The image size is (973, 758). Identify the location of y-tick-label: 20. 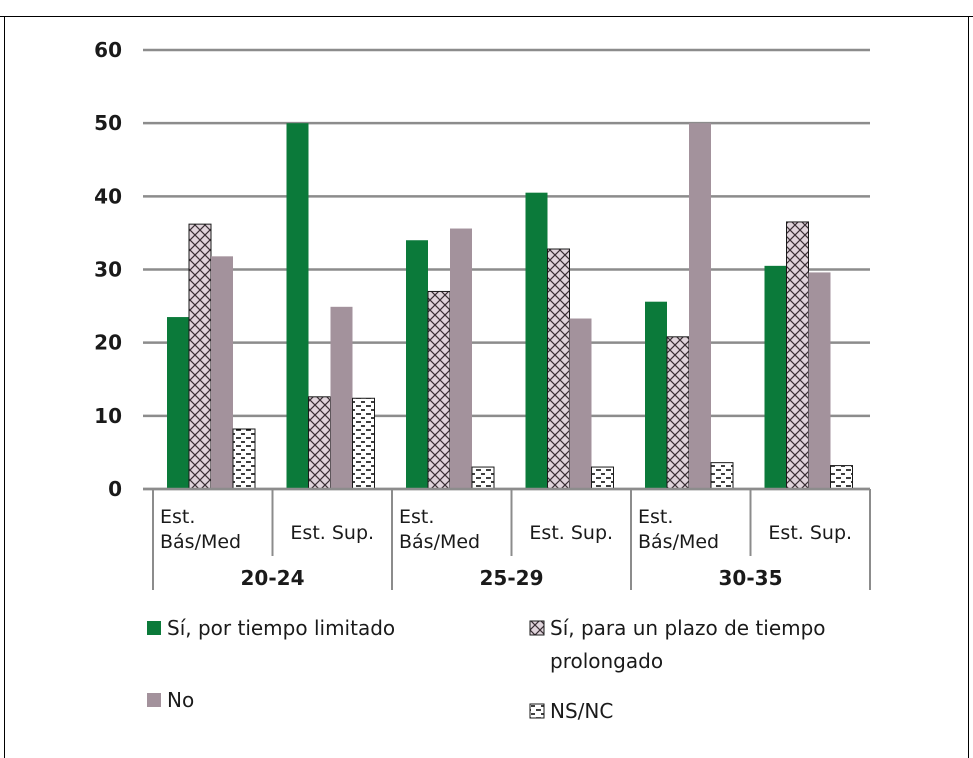
(108, 343).